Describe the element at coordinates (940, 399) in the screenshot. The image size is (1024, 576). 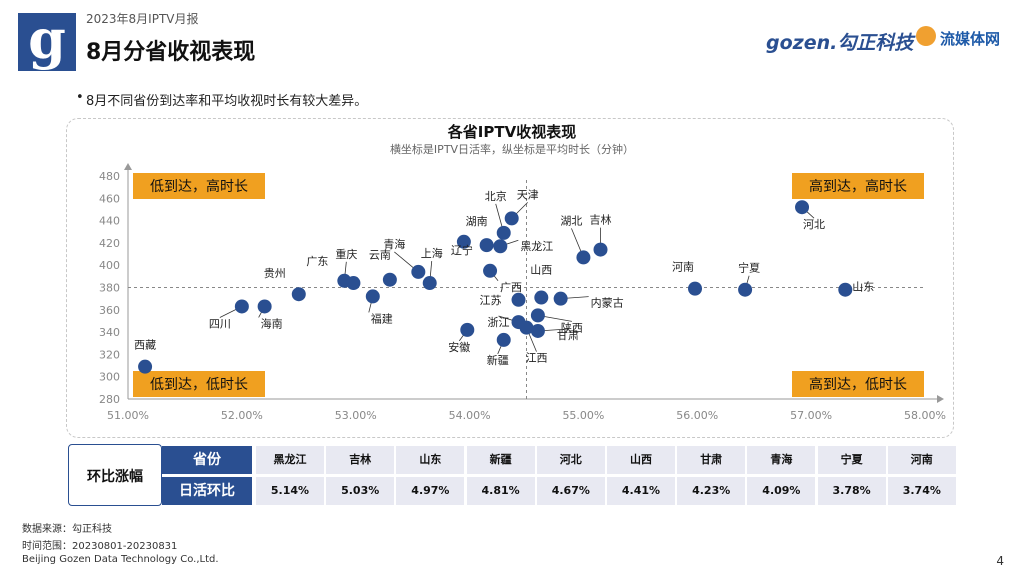
I see `x-axis-arrow-icon` at that location.